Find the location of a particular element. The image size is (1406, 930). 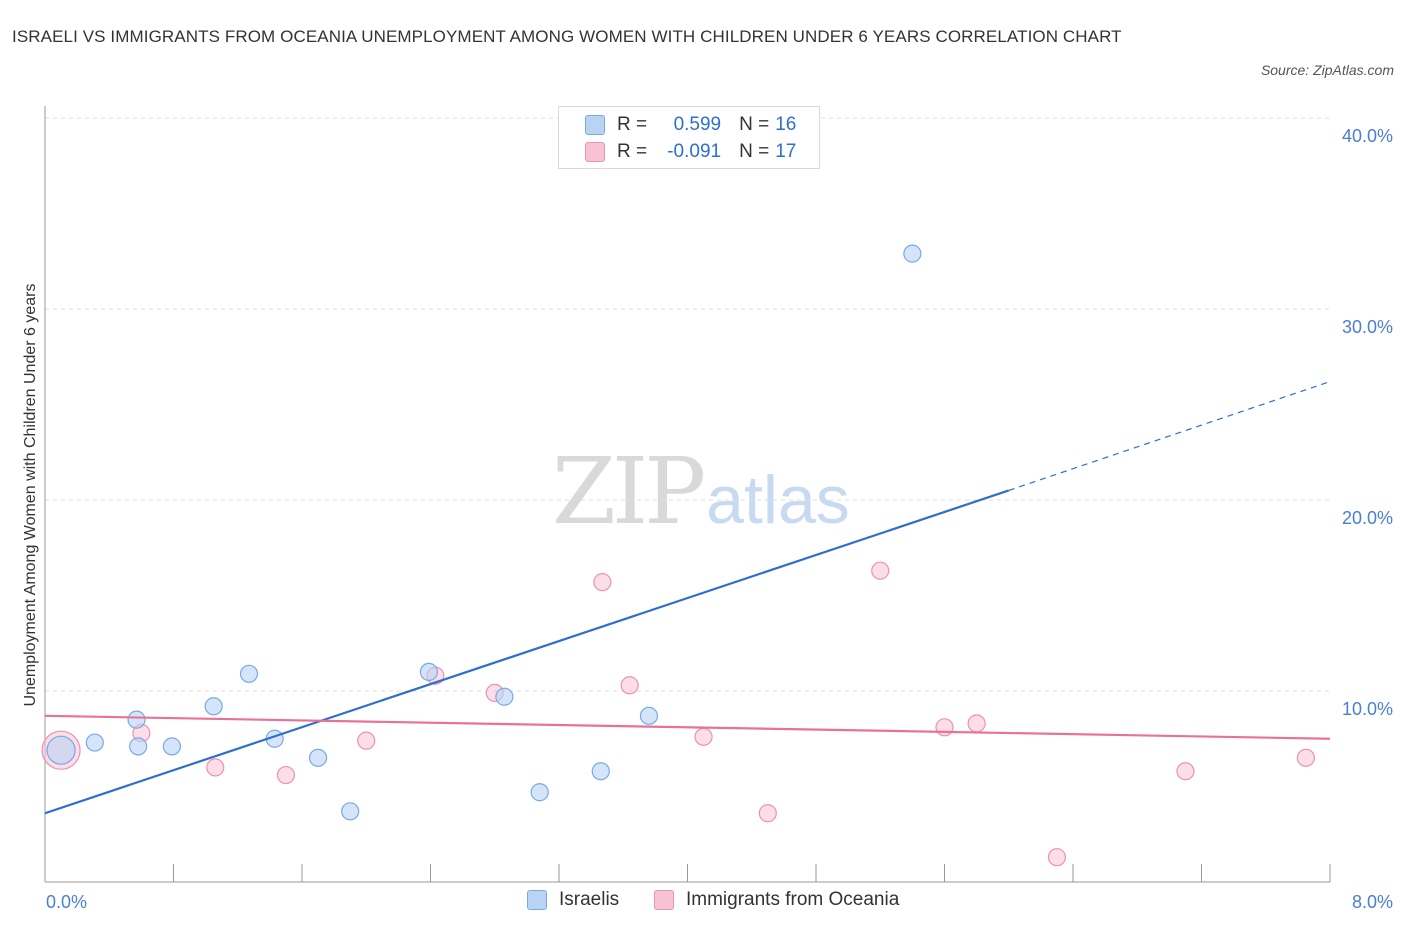

legend-swatch-israelis is located at coordinates (595, 125).